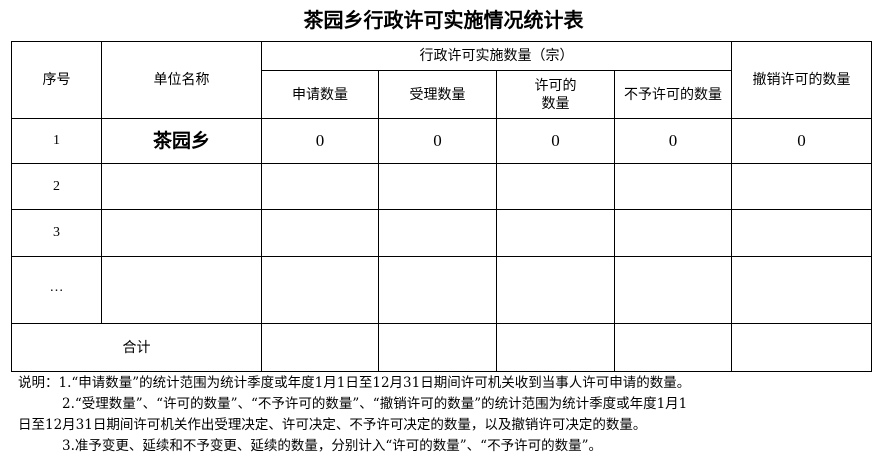  What do you see at coordinates (496, 56) in the screenshot?
I see `header-group: 行政许可实施数量（宗）` at bounding box center [496, 56].